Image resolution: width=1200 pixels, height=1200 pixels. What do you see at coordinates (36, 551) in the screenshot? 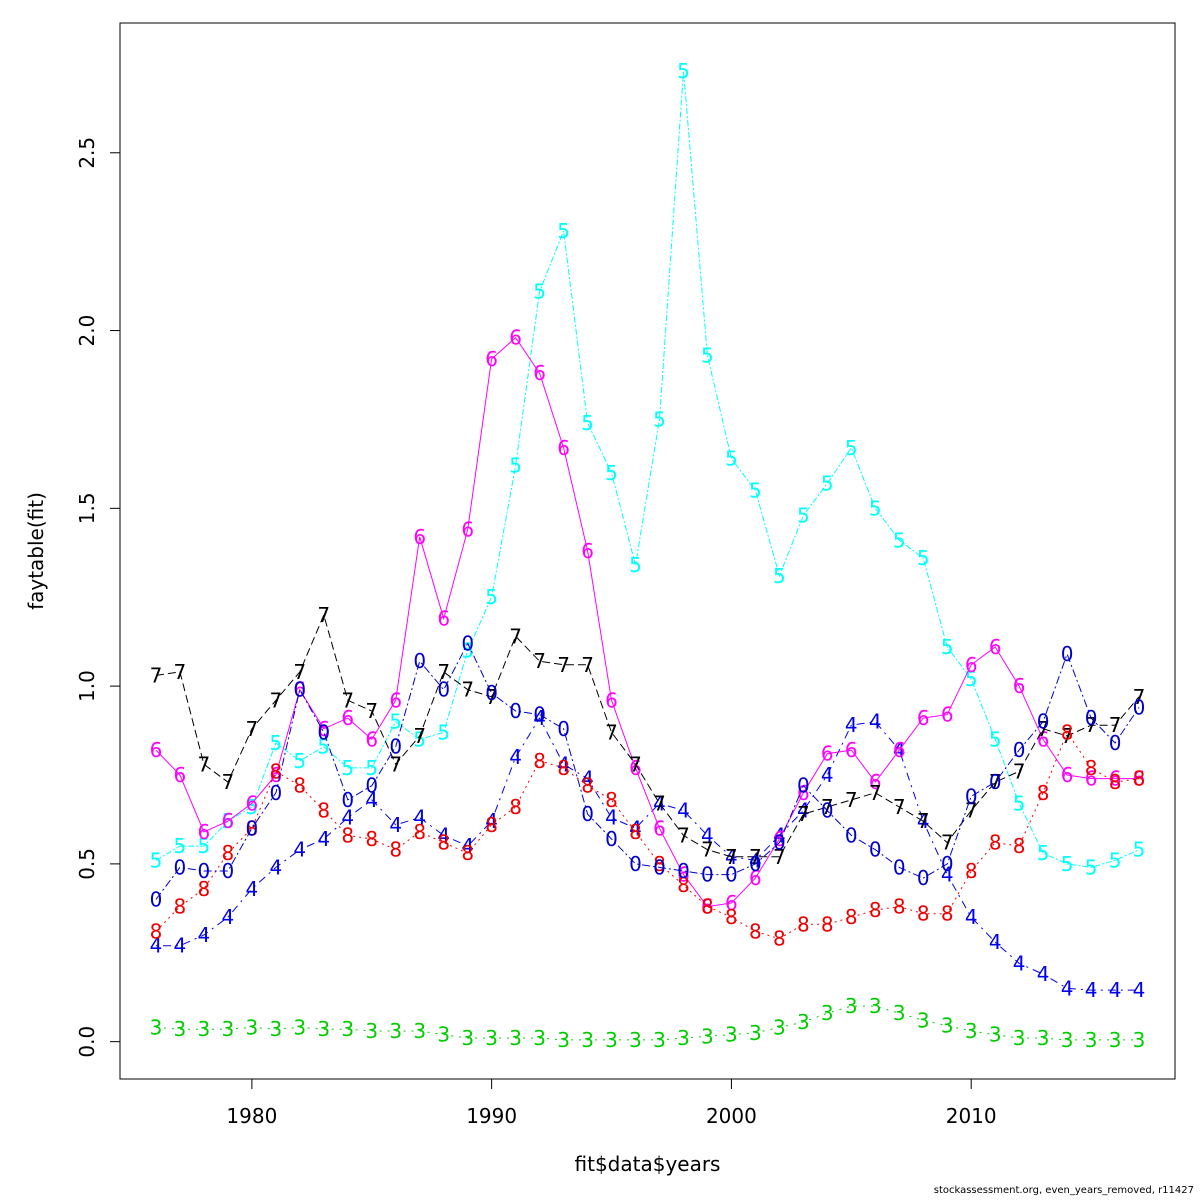
I see `y-axis-label: faytable(fit)` at bounding box center [36, 551].